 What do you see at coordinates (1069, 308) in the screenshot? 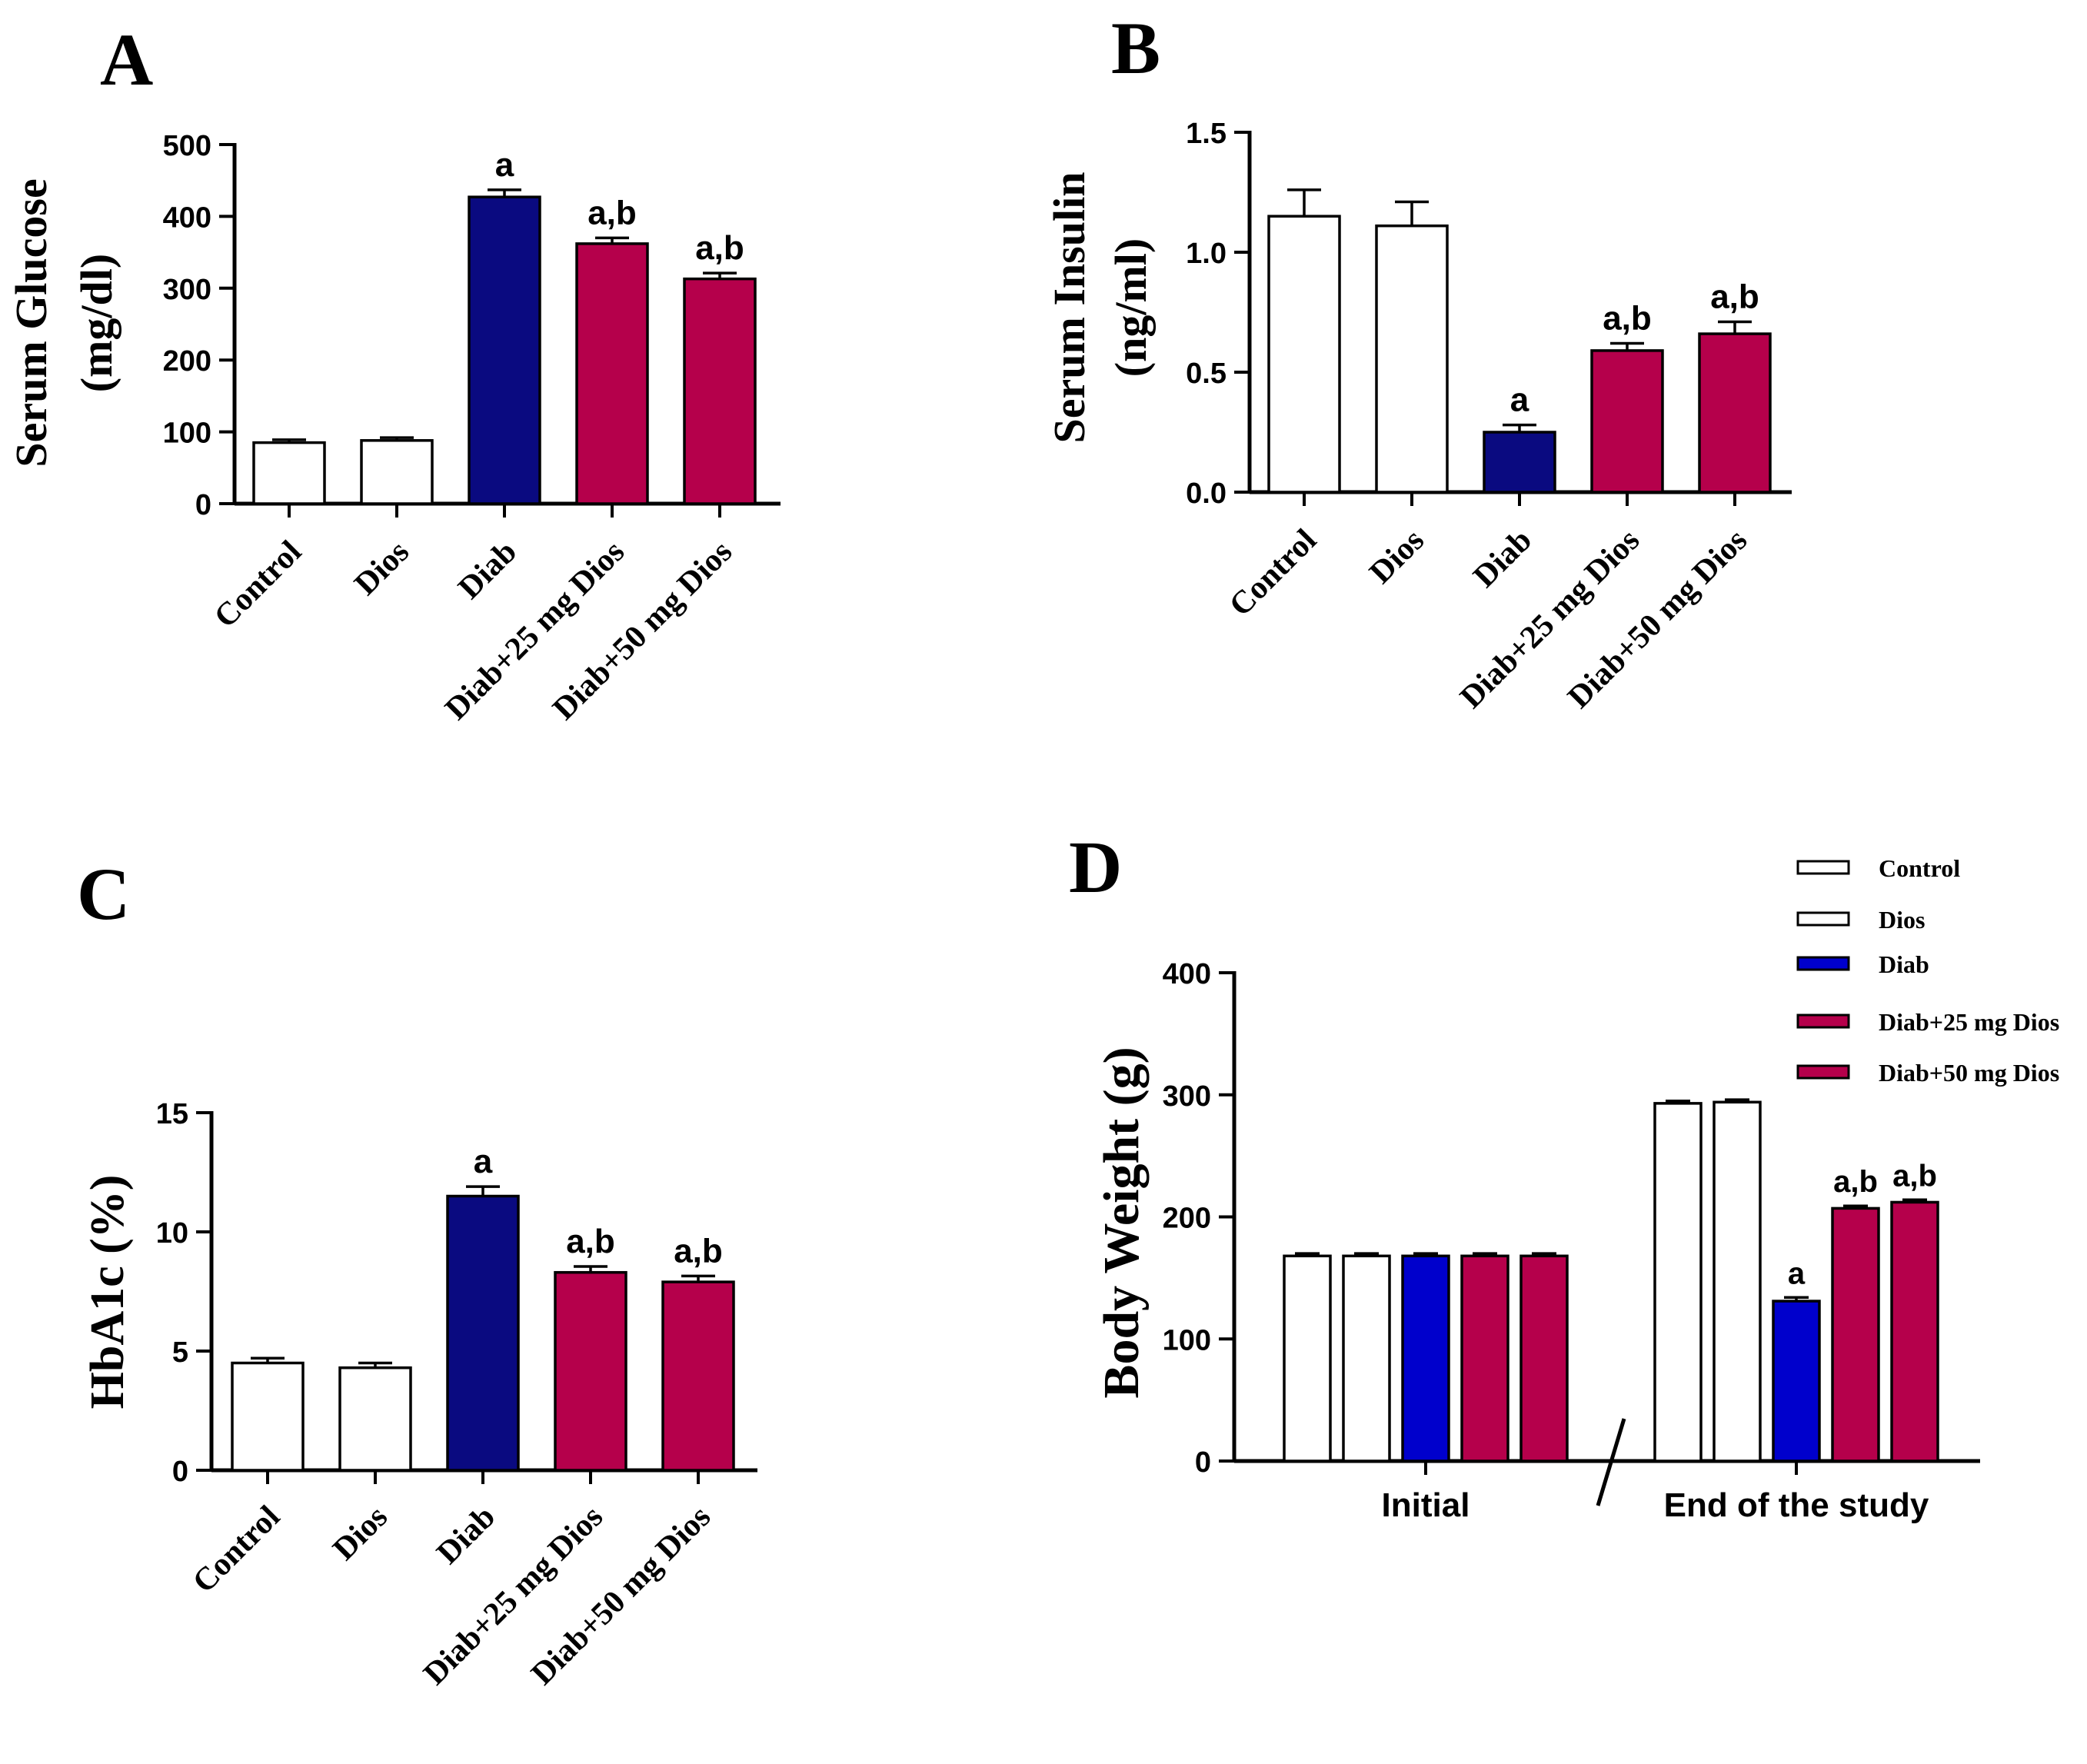
I see `y-axis-label: Serum Insulin` at bounding box center [1069, 308].